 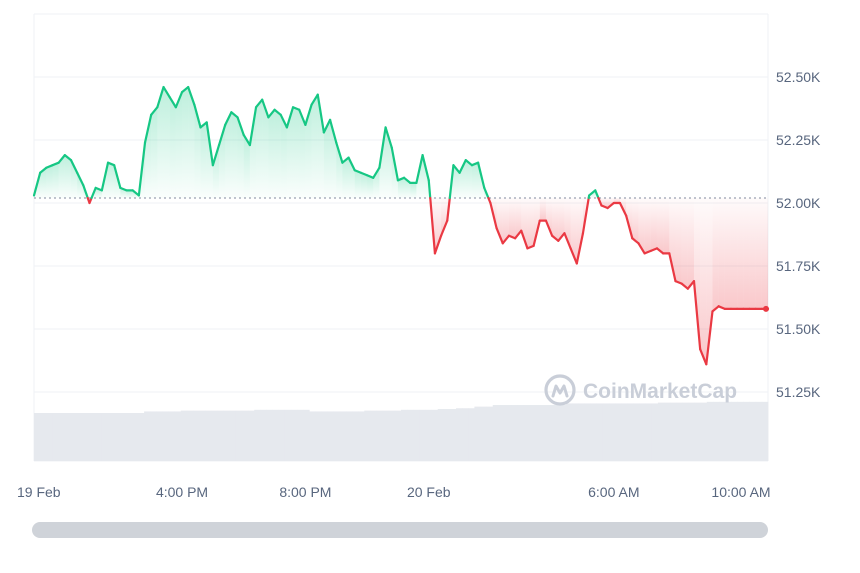 I want to click on x-tick-label: 20 Feb, so click(x=429, y=492).